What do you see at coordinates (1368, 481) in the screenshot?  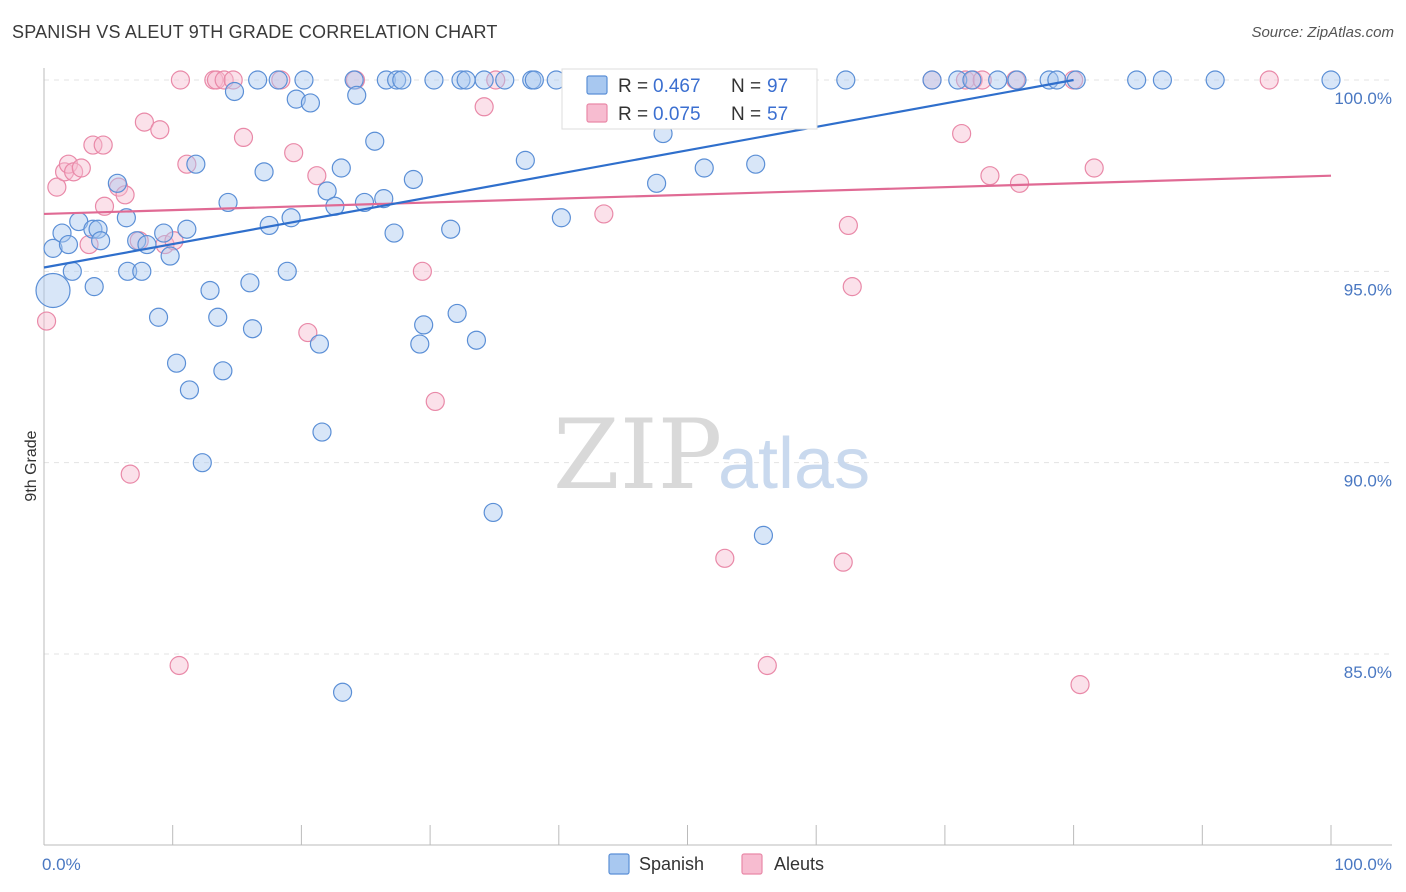 I see `y-tick-label-1: 90.0%` at bounding box center [1368, 481].